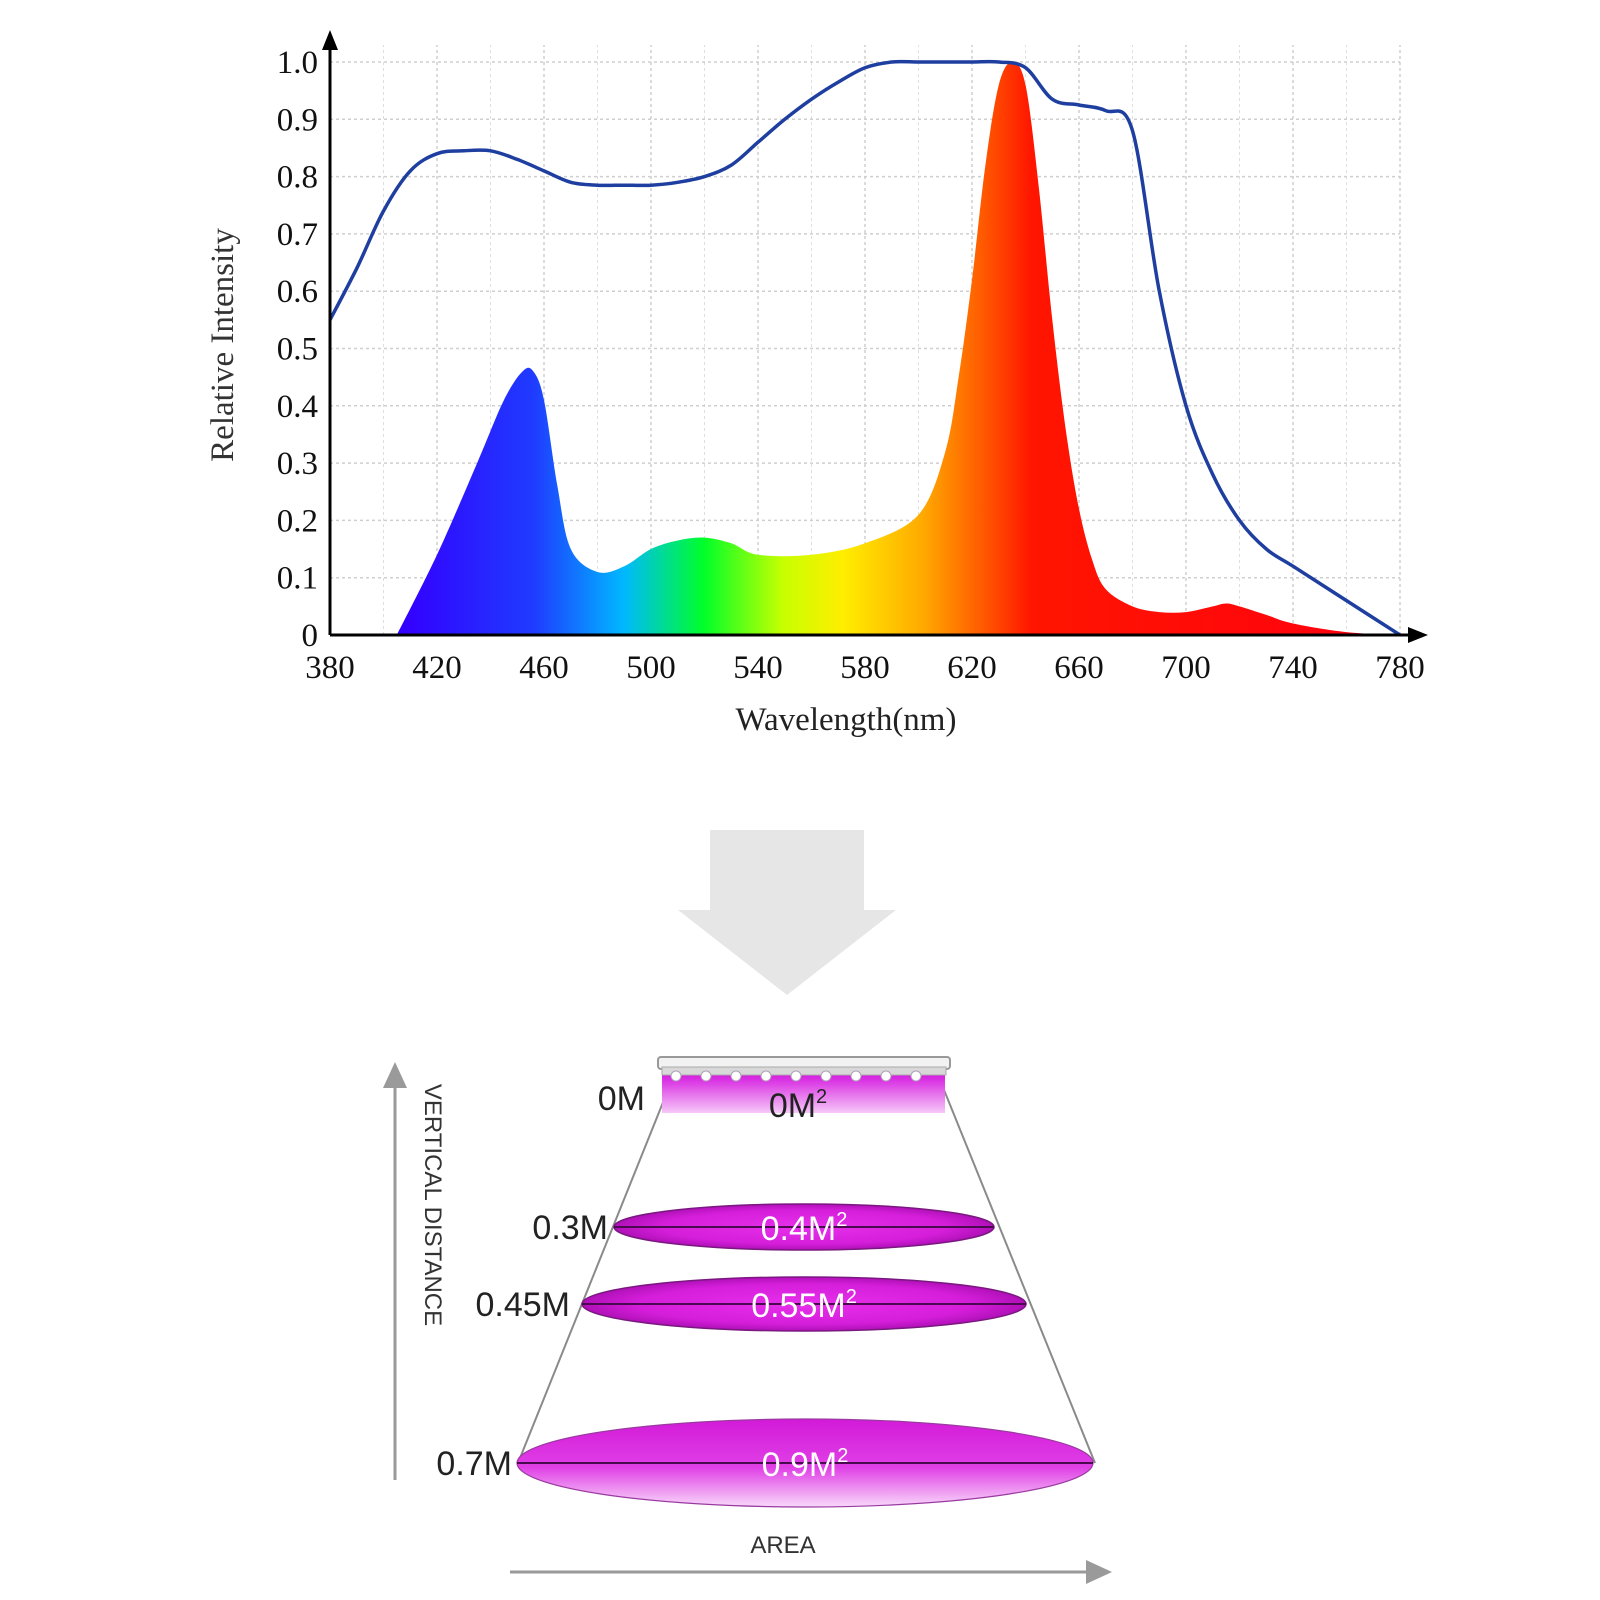  Describe the element at coordinates (297, 292) in the screenshot. I see `y-tick-label: 0.6` at that location.